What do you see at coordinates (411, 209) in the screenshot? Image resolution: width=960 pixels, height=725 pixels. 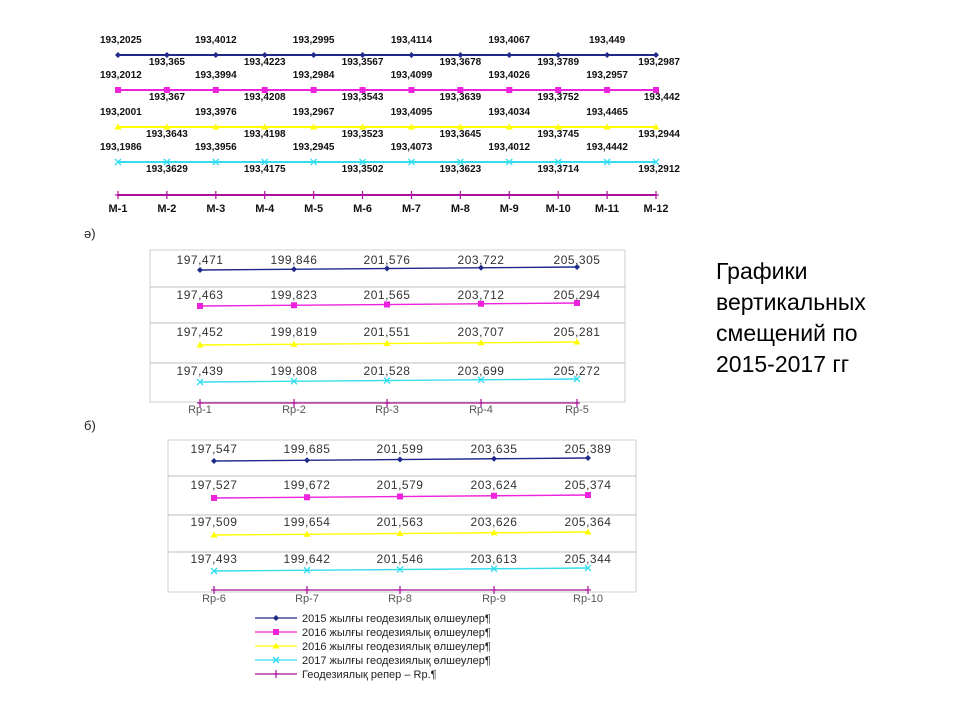 I see `tick-label: M-7` at bounding box center [411, 209].